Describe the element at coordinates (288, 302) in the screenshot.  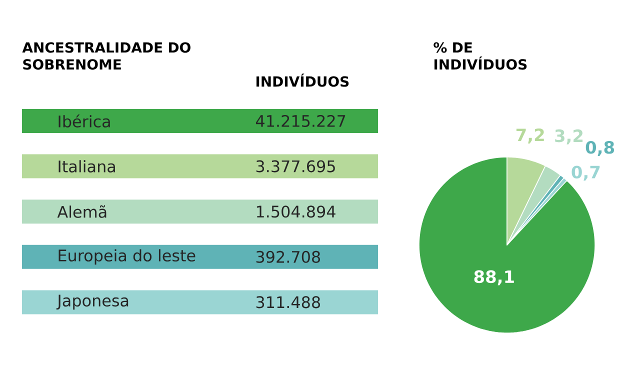
I see `text: 311.488` at that location.